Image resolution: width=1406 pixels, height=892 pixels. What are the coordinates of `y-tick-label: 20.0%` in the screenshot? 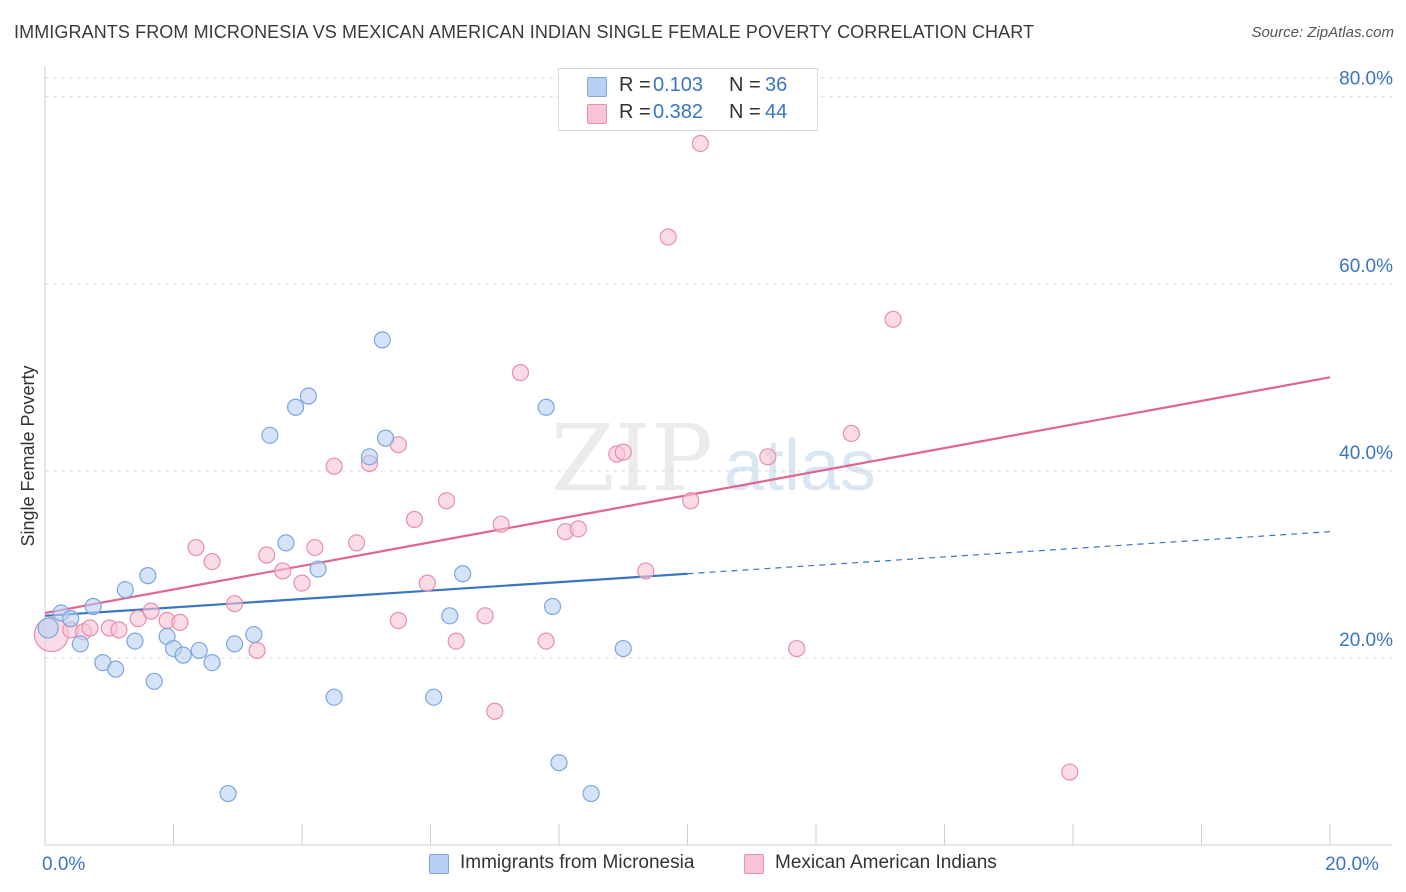 It's located at (1366, 640).